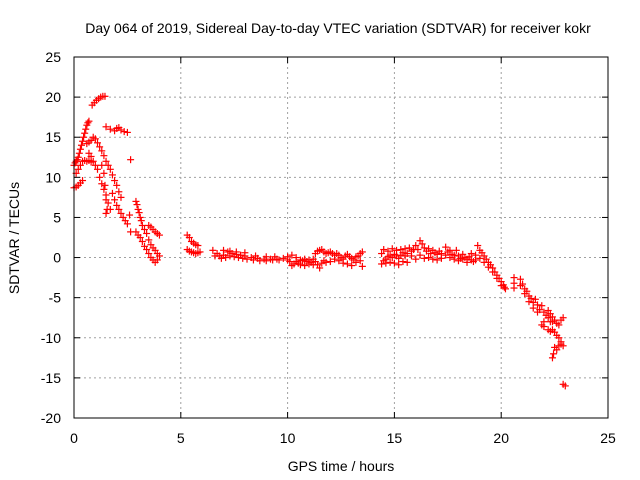 This screenshot has width=640, height=480. What do you see at coordinates (53, 97) in the screenshot?
I see `y-tick-label: 20` at bounding box center [53, 97].